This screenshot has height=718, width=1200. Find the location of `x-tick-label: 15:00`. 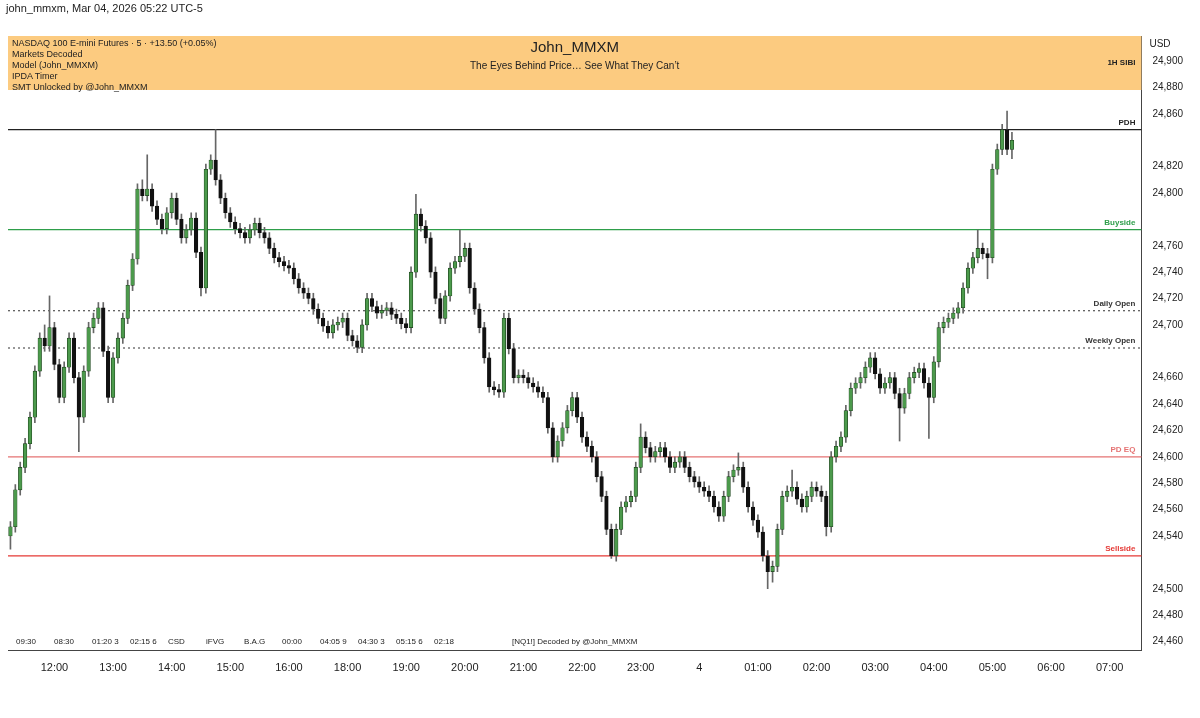

x-tick-label: 15:00 is located at coordinates (230, 667).